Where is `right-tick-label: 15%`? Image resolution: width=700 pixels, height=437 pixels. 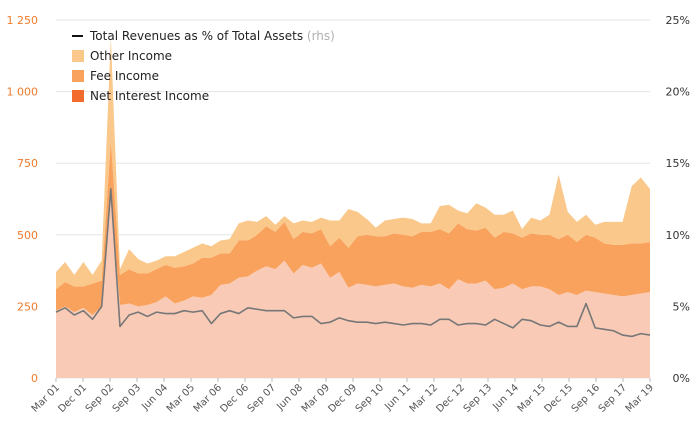 right-tick-label: 15% is located at coordinates (678, 163).